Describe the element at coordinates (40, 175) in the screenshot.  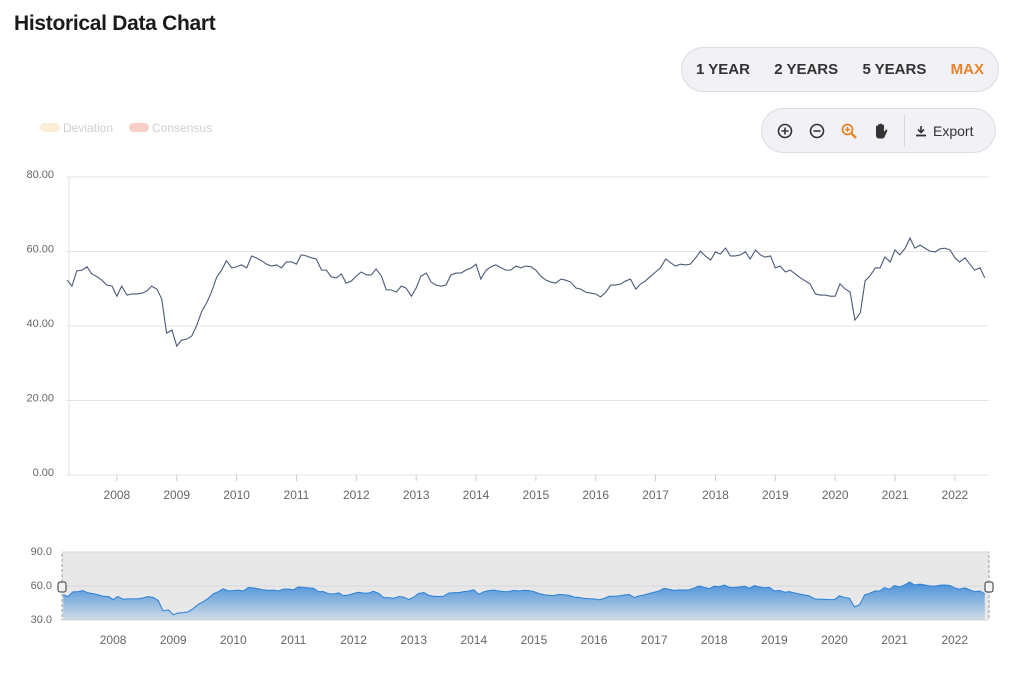
I see `y-tick-label: 80.00` at that location.